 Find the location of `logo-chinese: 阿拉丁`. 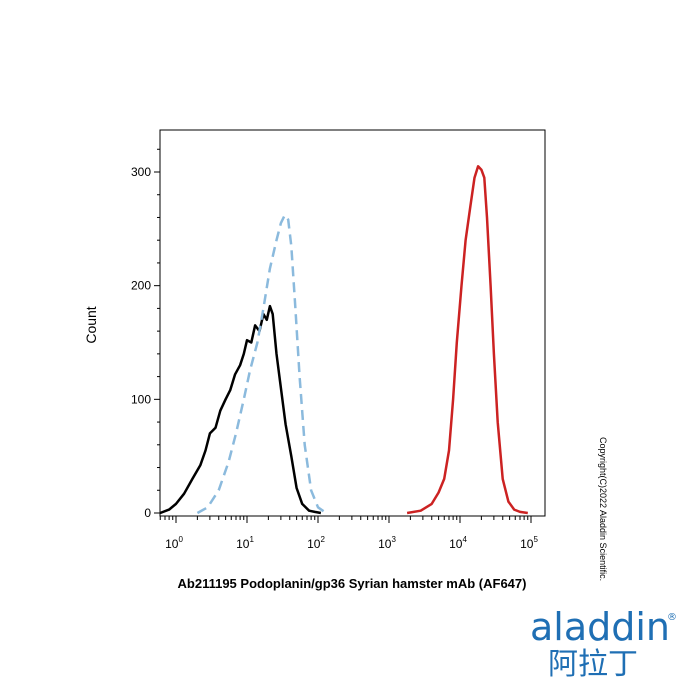

logo-chinese: 阿拉丁 is located at coordinates (593, 664).